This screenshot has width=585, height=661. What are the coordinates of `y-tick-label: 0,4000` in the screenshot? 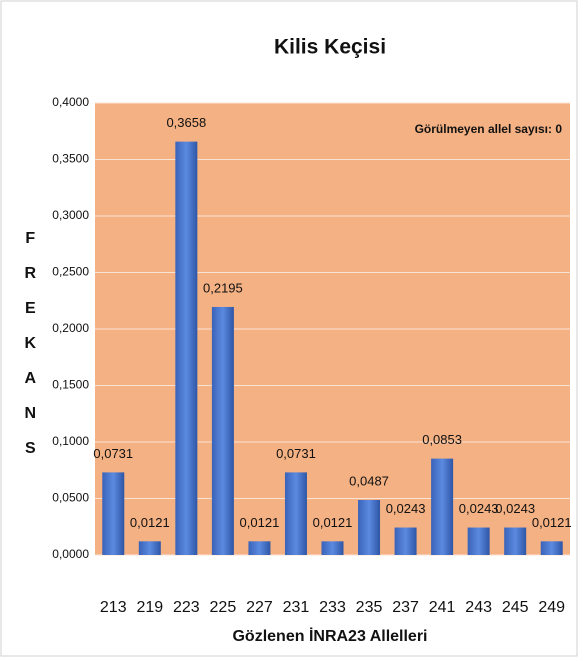 It's located at (70, 102).